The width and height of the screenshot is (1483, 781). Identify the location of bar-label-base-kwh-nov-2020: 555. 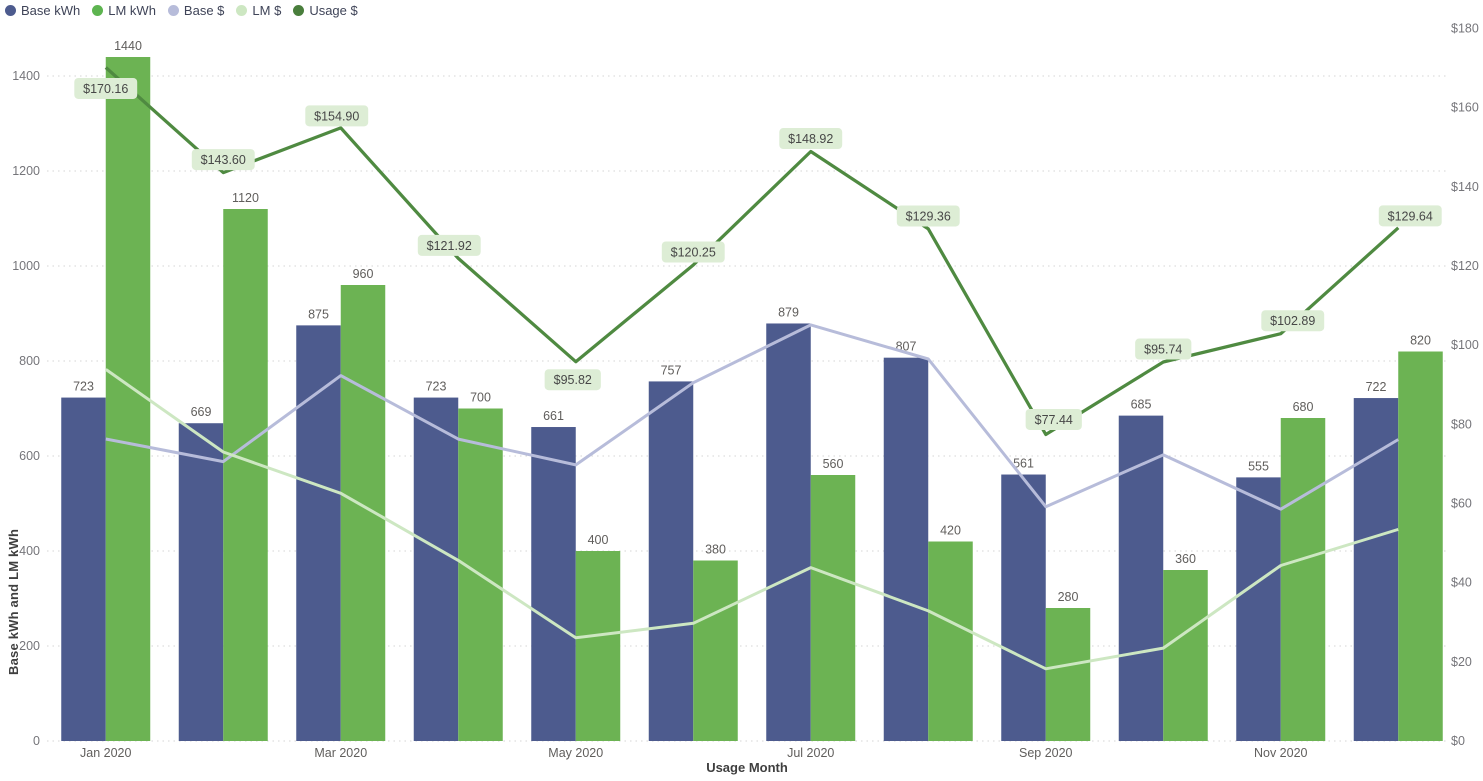
(1258, 466).